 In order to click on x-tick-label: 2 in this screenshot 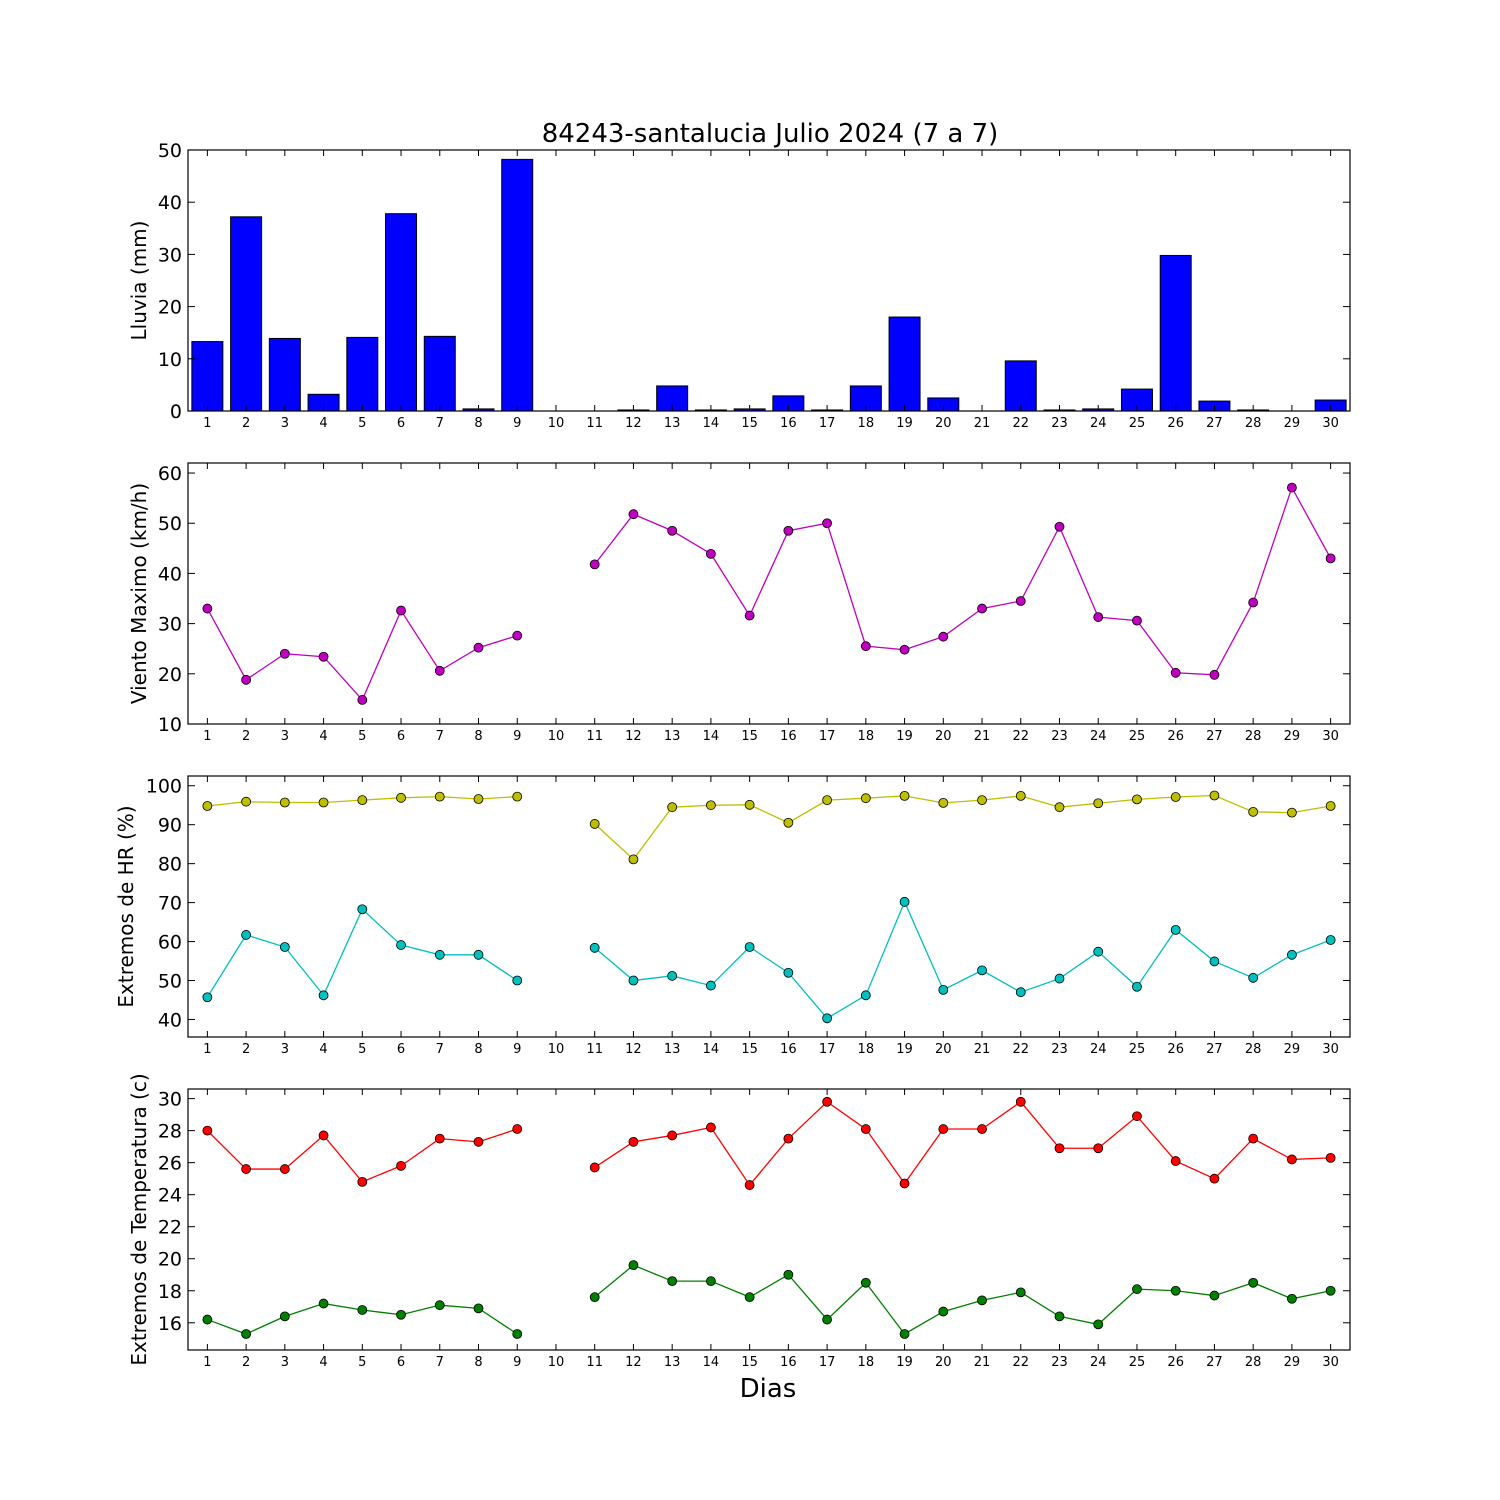, I will do `click(246, 1049)`.